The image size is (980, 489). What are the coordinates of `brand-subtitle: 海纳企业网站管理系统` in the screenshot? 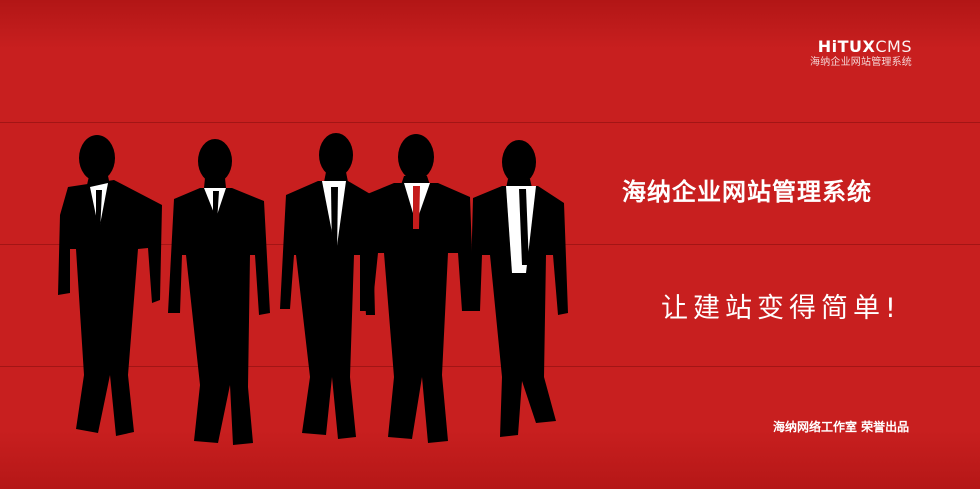 It's located at (861, 62).